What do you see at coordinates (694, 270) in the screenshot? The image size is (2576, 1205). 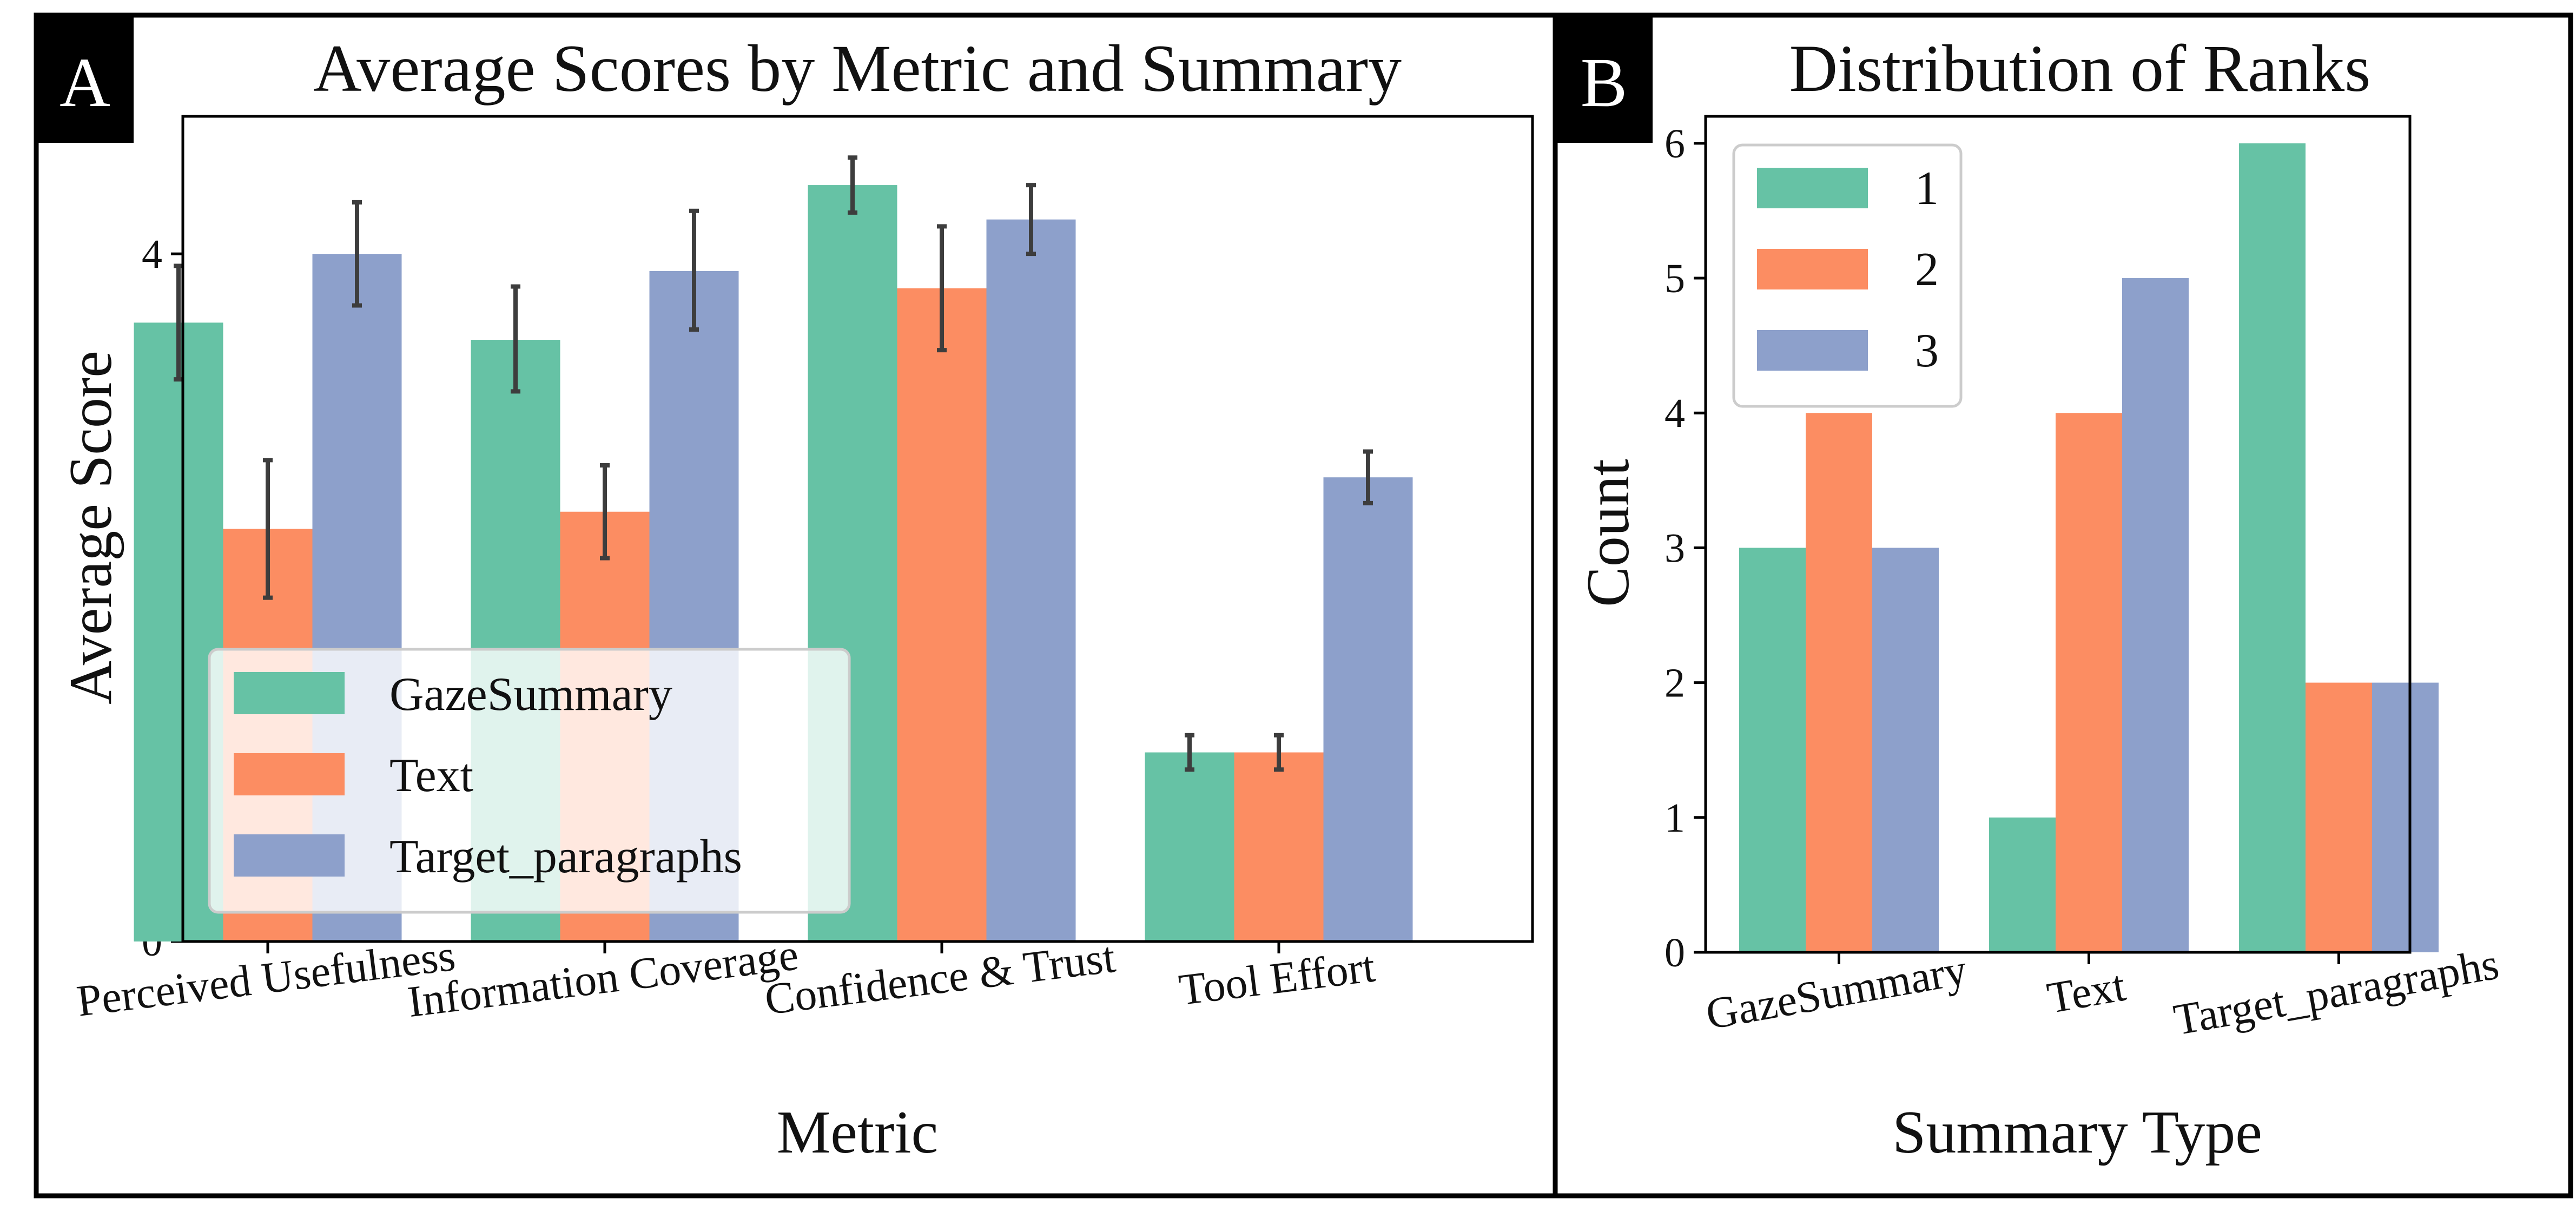 I see `chart-a-errorbar-target-paragraphs-information-coverage` at bounding box center [694, 270].